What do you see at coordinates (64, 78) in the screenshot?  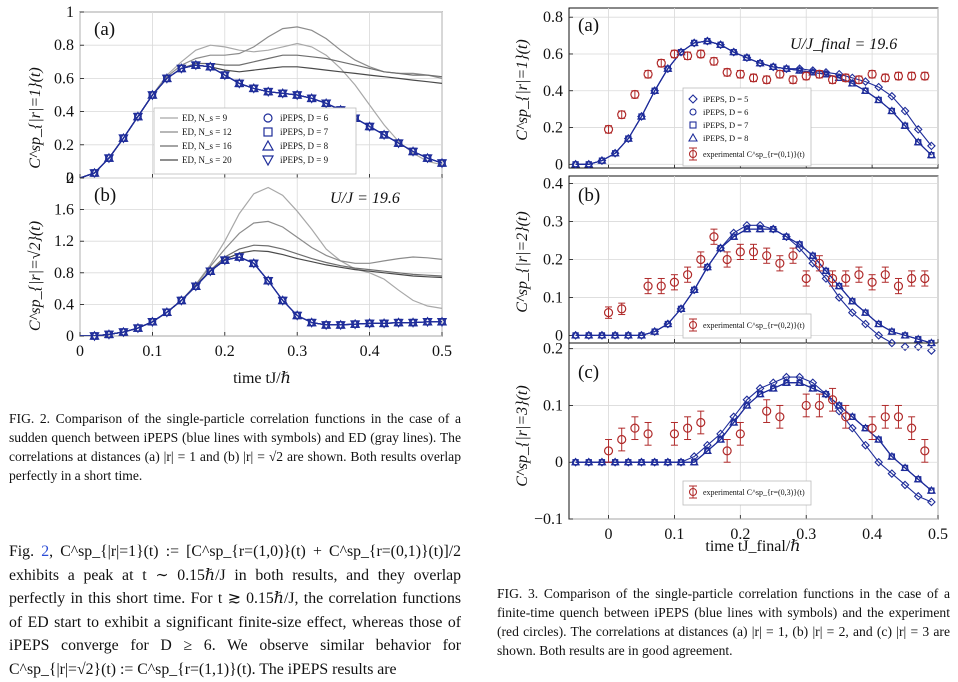 I see `y-tick-label: 0.6` at bounding box center [64, 78].